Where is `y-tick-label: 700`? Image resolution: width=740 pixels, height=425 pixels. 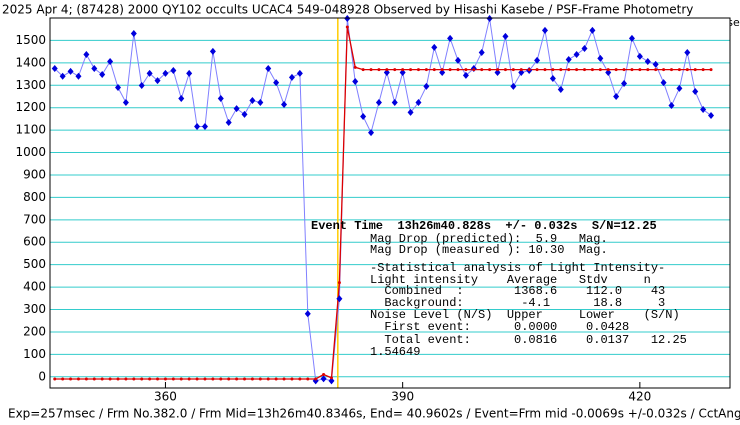
y-tick-label: 700 is located at coordinates (34, 219).